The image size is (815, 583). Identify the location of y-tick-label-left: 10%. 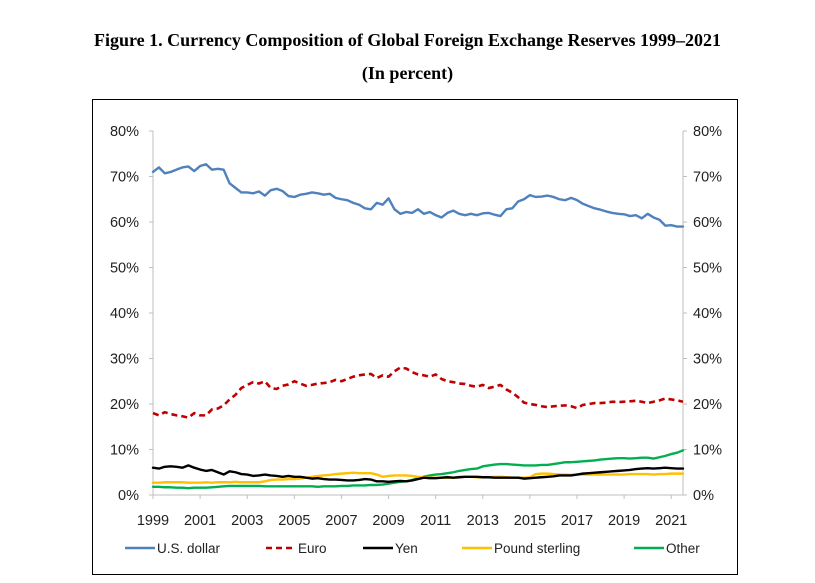
(124, 451).